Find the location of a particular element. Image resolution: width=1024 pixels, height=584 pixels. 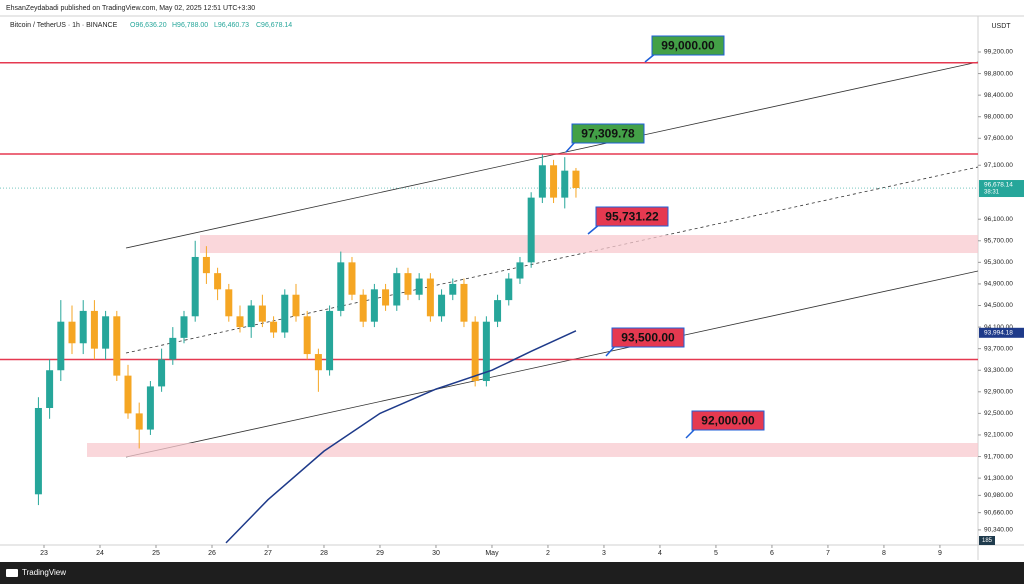

price-tag is located at coordinates (1001, 189).